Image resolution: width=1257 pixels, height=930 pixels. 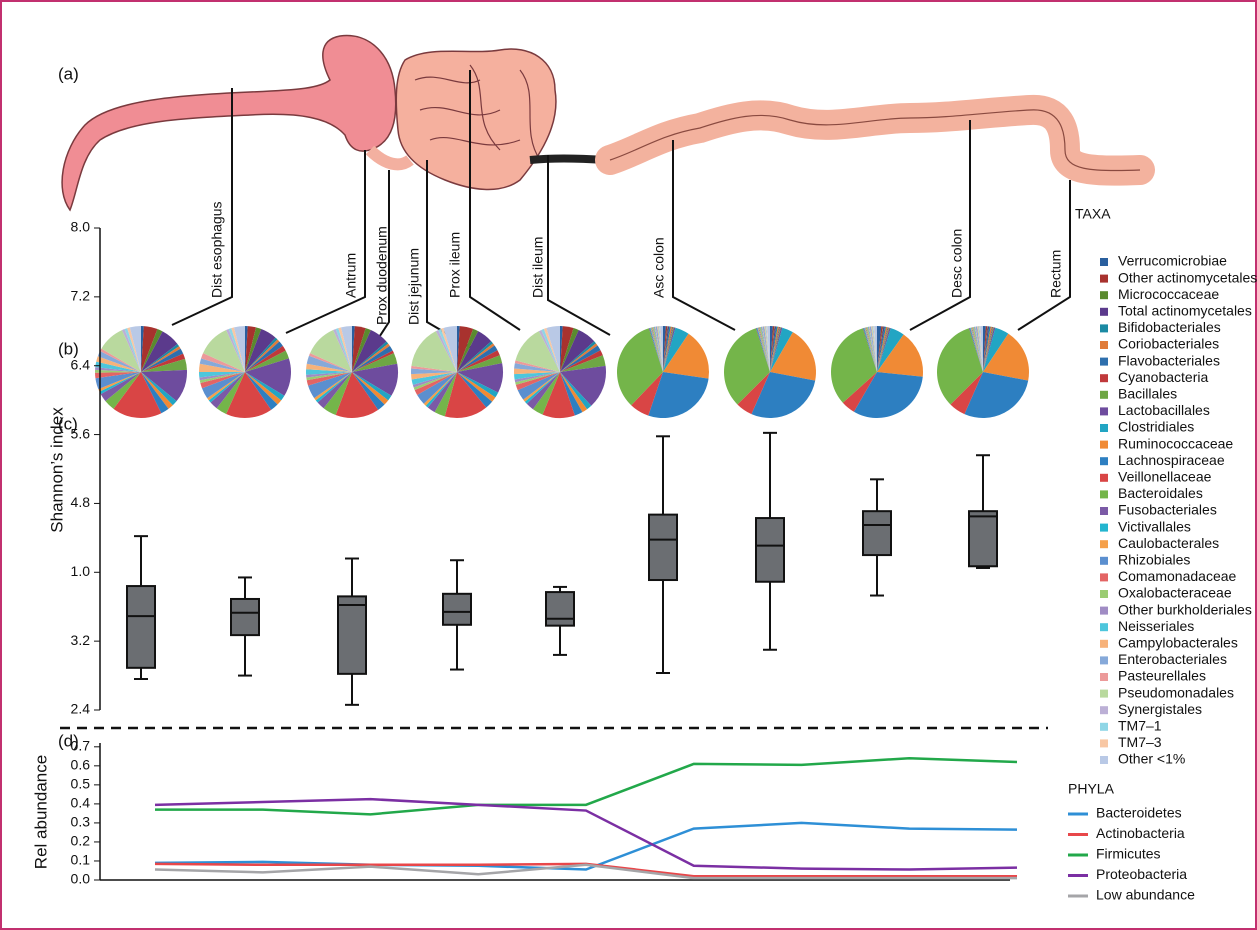 I want to click on y-tick-label: 4.8, so click(x=81, y=502).